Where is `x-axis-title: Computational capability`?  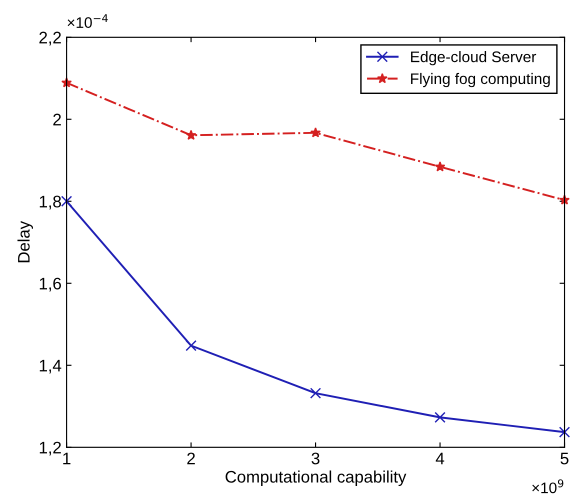 x-axis-title: Computational capability is located at coordinates (316, 478).